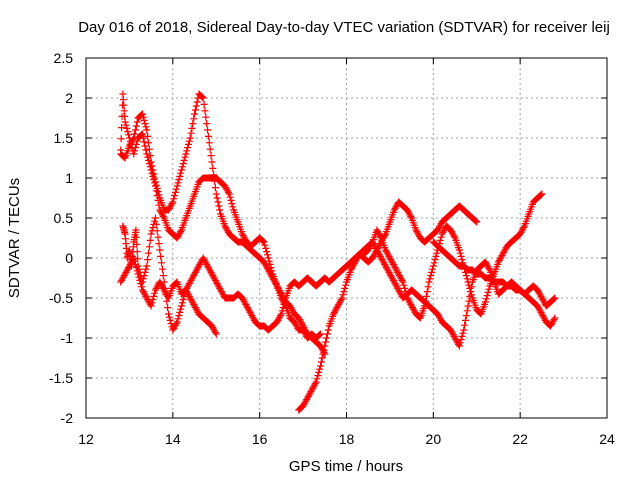 This screenshot has width=640, height=480. Describe the element at coordinates (69, 98) in the screenshot. I see `y-tick-label: 2` at that location.